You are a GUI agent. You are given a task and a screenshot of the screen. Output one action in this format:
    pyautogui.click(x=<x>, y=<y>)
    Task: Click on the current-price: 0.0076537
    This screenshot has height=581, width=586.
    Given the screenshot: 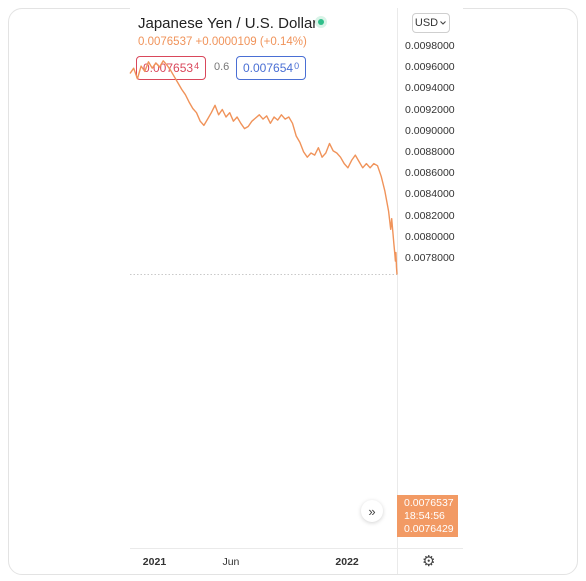 What is the action you would take?
    pyautogui.click(x=429, y=503)
    